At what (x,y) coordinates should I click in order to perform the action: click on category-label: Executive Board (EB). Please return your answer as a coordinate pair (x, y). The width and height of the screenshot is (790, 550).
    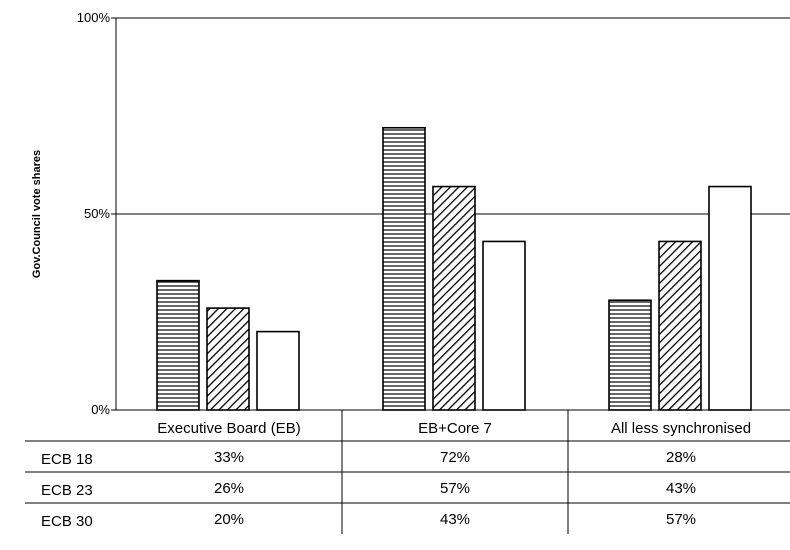
    Looking at the image, I should click on (228, 428).